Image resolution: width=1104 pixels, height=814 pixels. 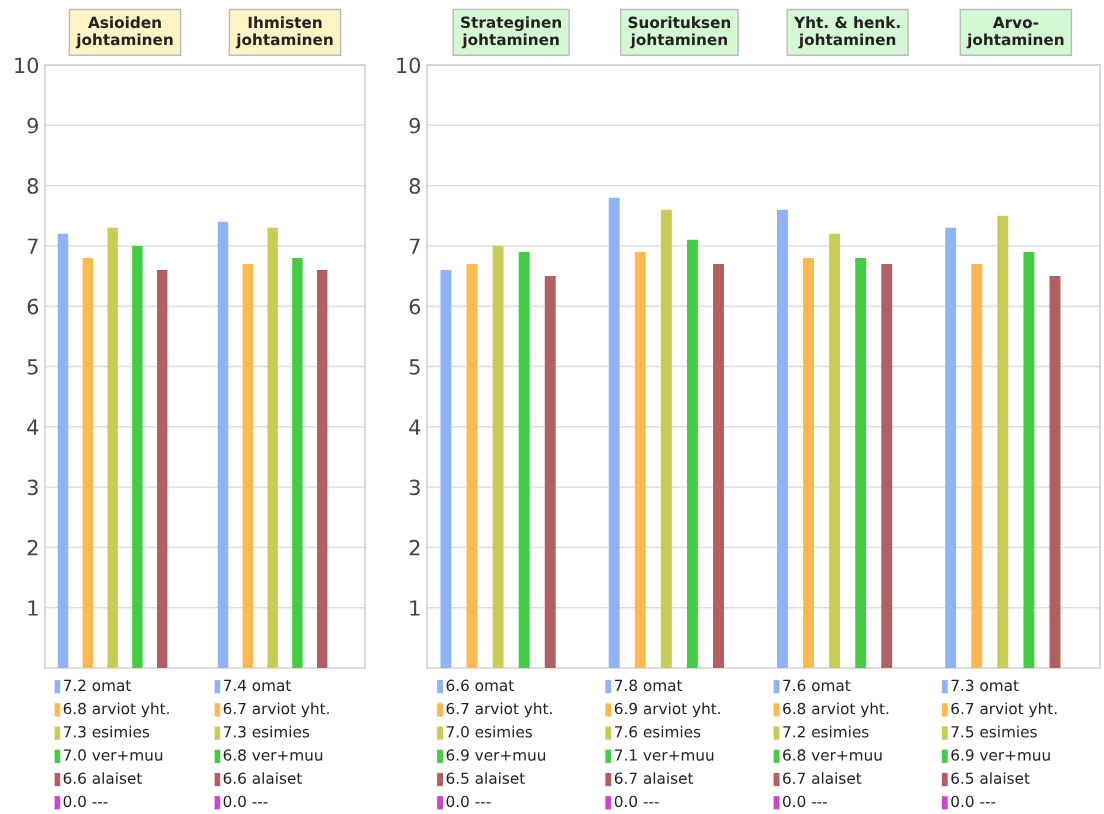 What do you see at coordinates (994, 731) in the screenshot?
I see `data-label: 7.5 esimies` at bounding box center [994, 731].